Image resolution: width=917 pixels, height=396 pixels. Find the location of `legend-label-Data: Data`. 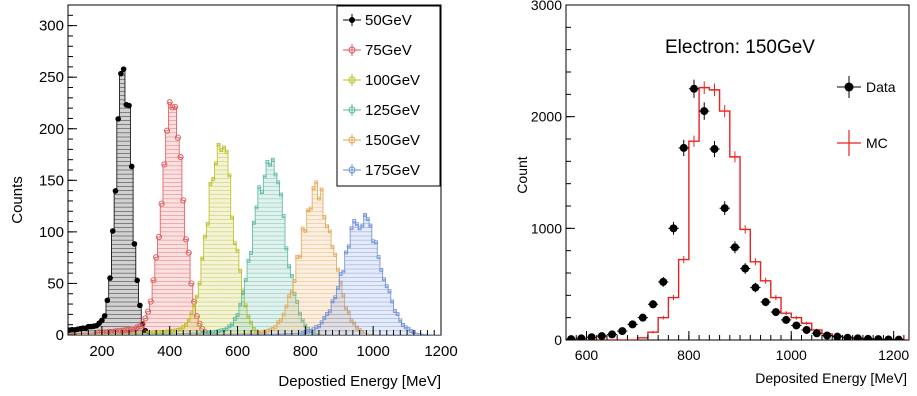

legend-label-Data: Data is located at coordinates (881, 87).